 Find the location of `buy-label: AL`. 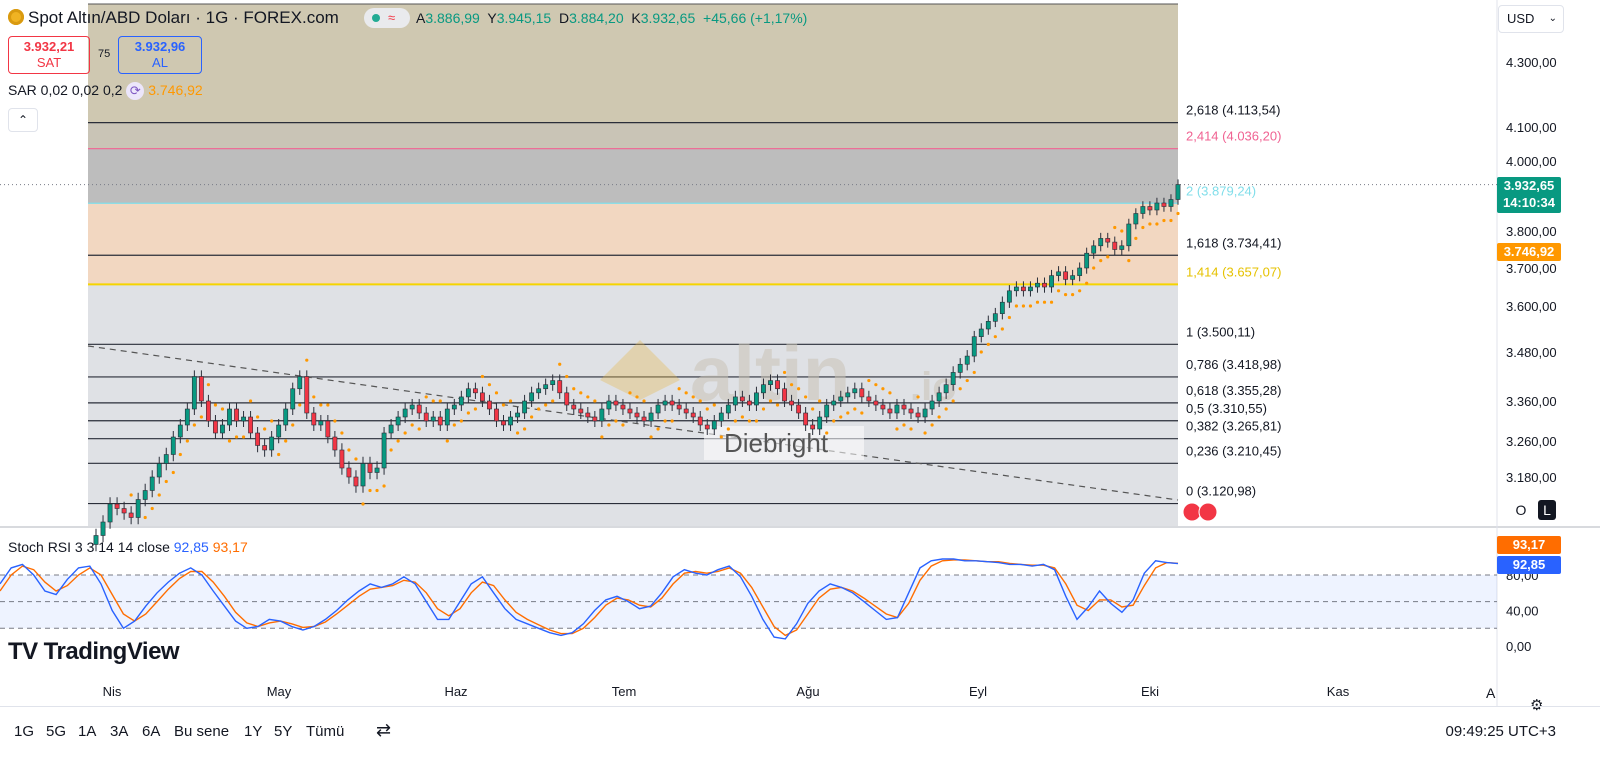

buy-label: AL is located at coordinates (160, 62).